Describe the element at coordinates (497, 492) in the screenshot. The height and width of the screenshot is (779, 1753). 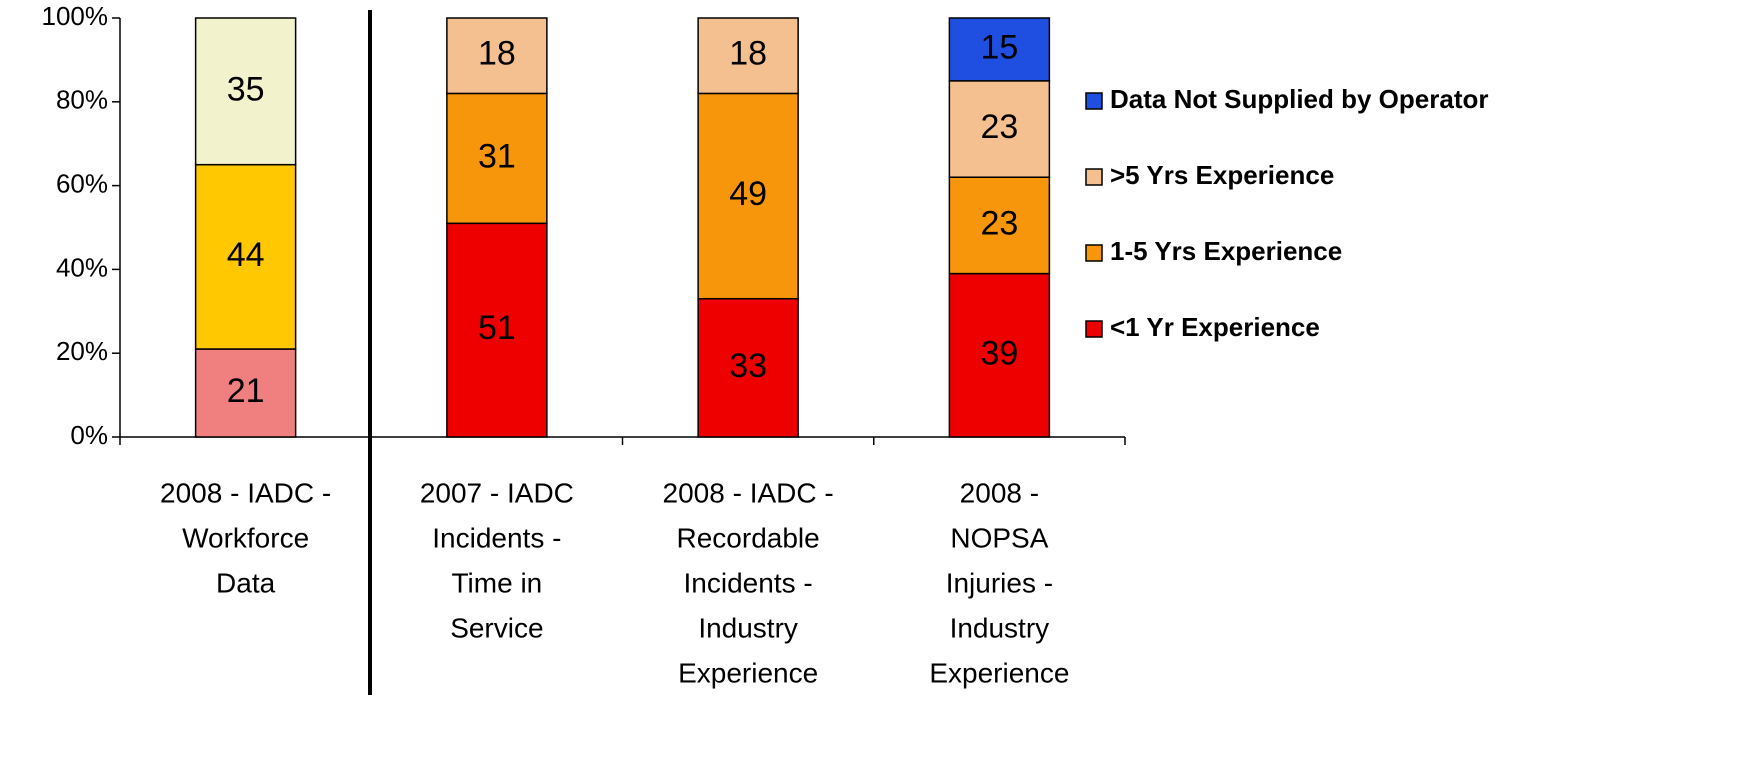
I see `x-tick-label: 2007 - IADC` at that location.